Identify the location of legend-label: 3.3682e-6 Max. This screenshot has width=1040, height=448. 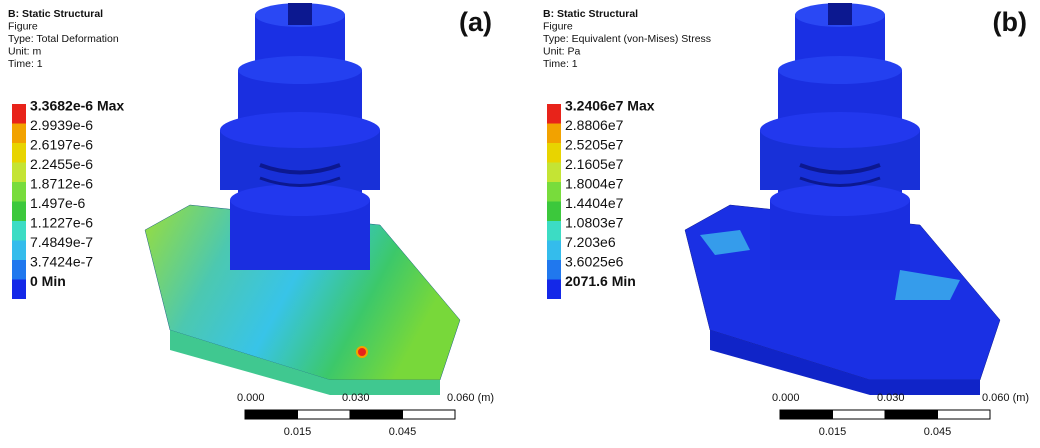
(77, 106).